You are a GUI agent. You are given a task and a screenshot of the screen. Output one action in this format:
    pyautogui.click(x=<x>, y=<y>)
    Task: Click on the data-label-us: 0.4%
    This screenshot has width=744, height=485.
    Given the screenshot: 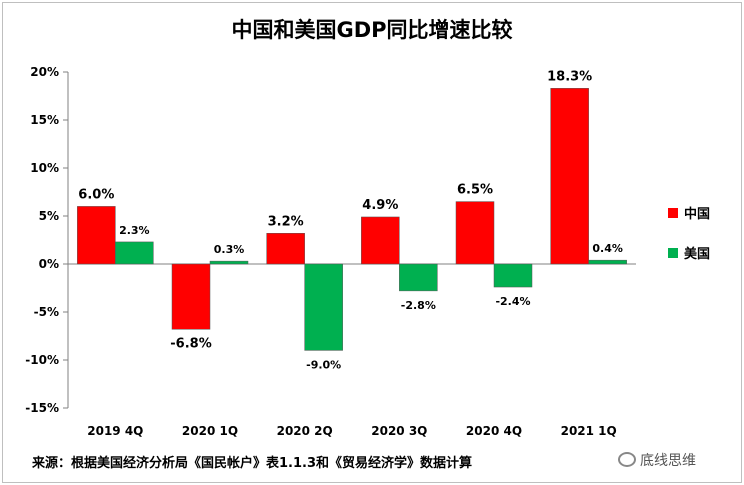 What is the action you would take?
    pyautogui.click(x=607, y=248)
    